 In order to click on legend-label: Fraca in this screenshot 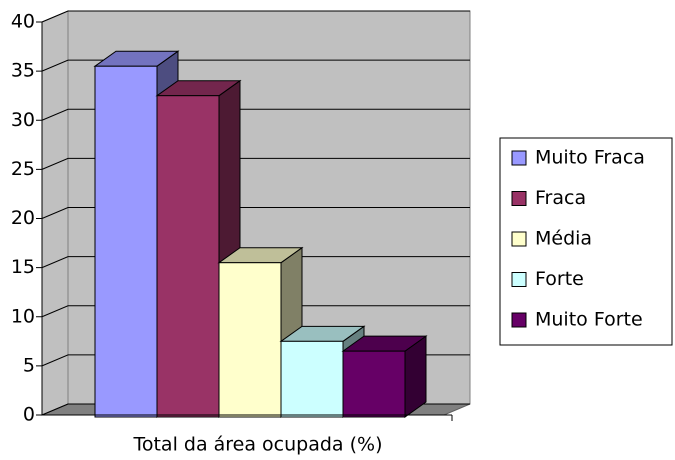, I will do `click(560, 198)`.